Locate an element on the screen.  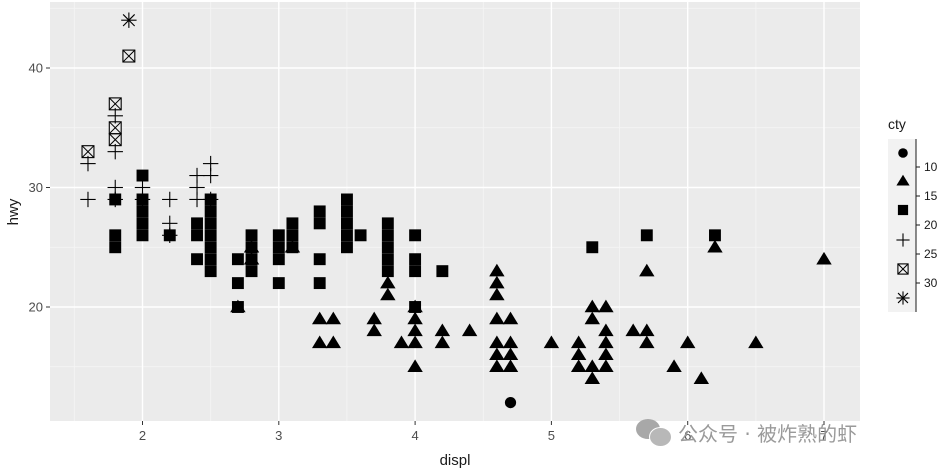
y-tick-label: 30 is located at coordinates (36, 187).